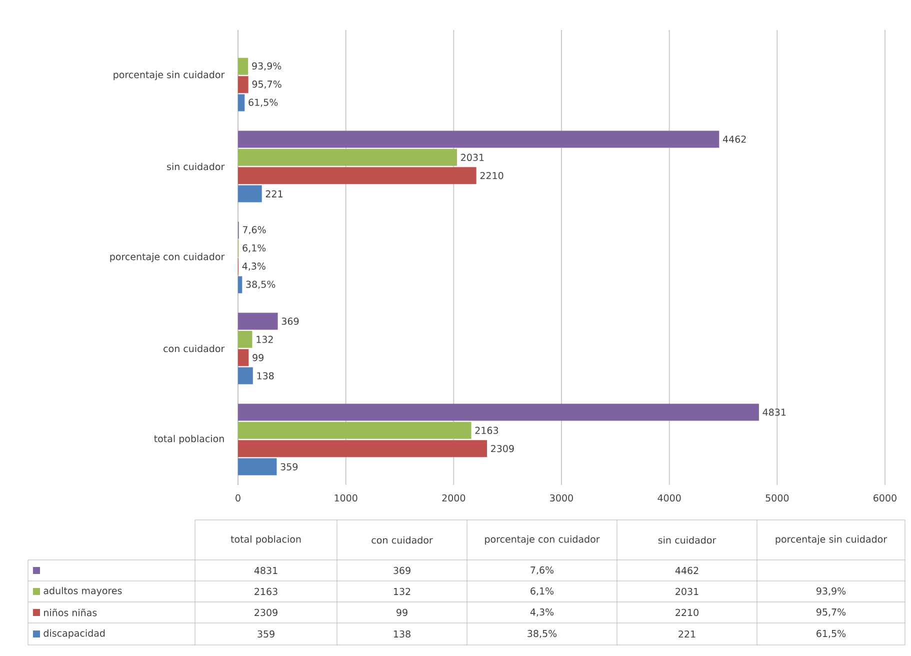  I want to click on legend-label: niños niñas, so click(70, 612).